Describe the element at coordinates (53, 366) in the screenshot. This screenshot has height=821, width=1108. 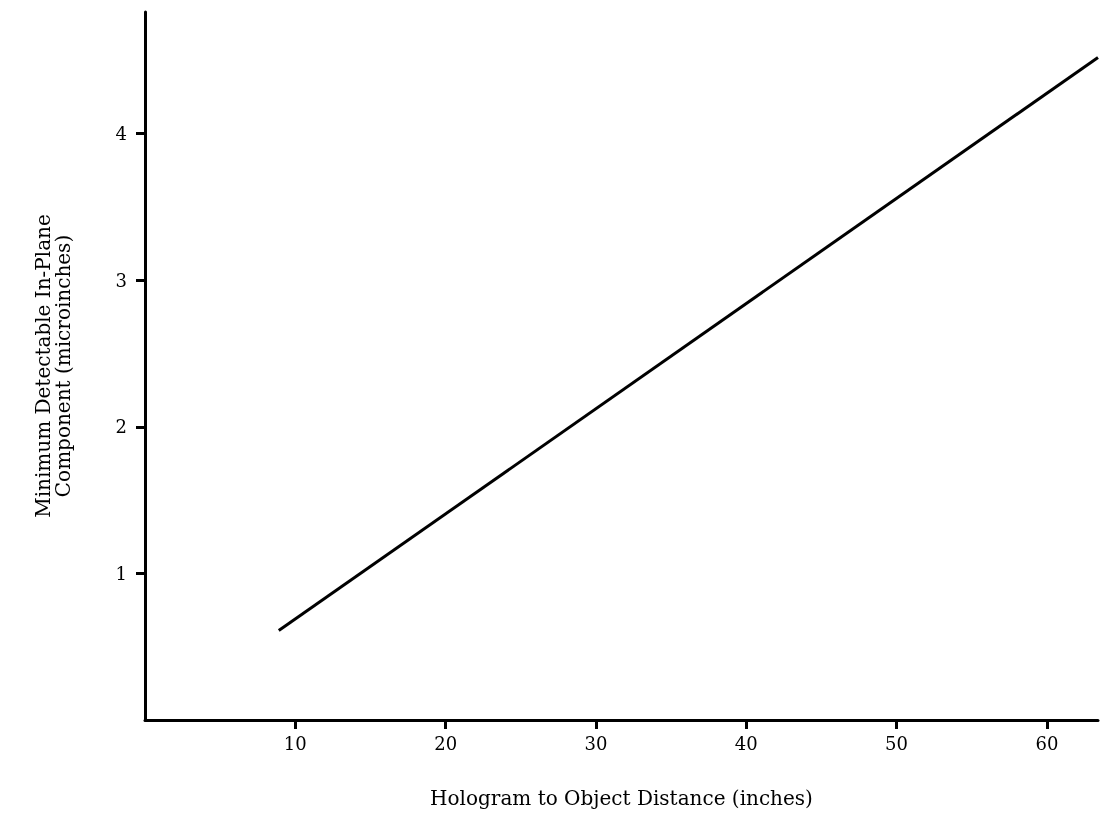
I see `y-axis-title: Minimum Detectable In-Plane Component (microinches)` at that location.